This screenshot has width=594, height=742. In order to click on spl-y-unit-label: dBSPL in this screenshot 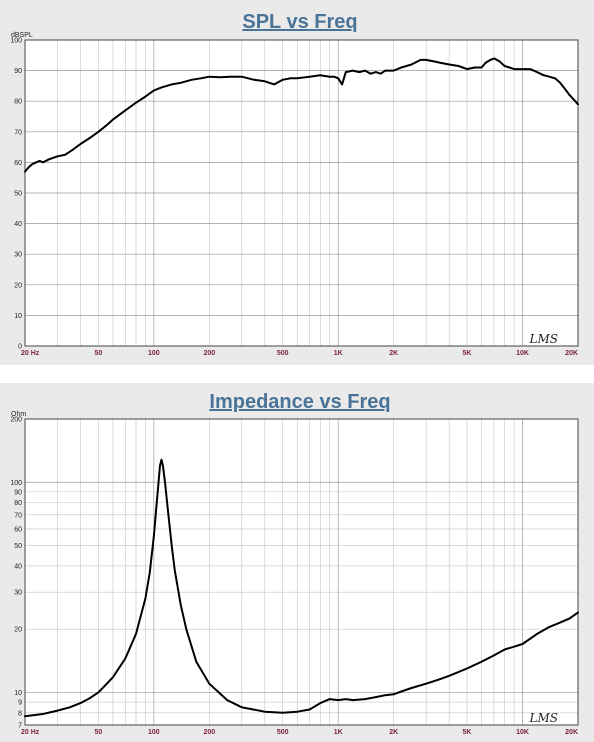, I will do `click(22, 35)`.